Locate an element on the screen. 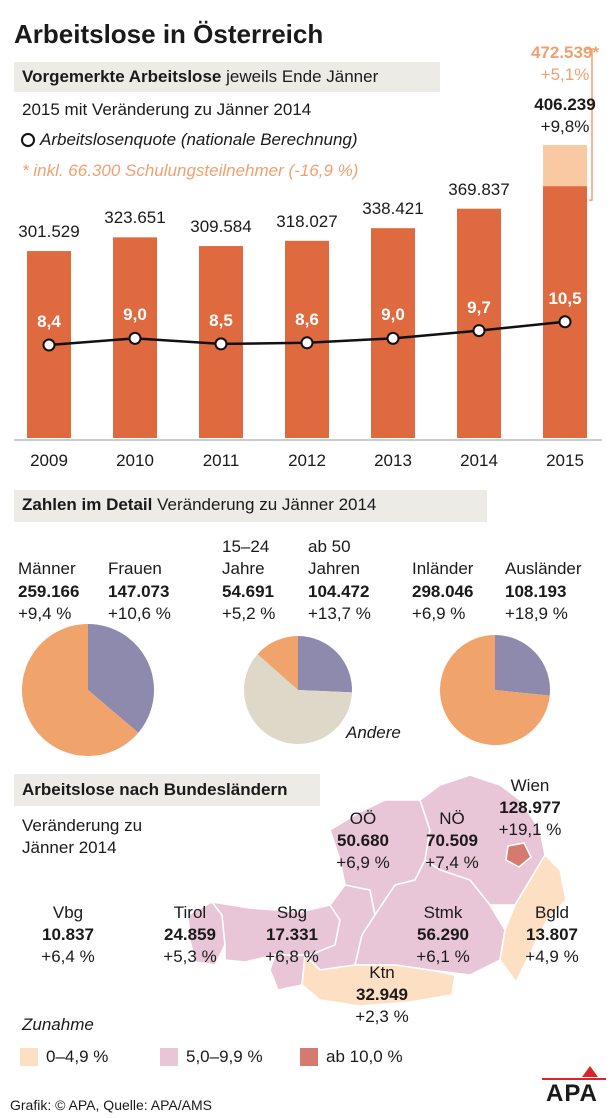 The height and width of the screenshot is (1118, 616). region-change: +6,1 % is located at coordinates (443, 956).